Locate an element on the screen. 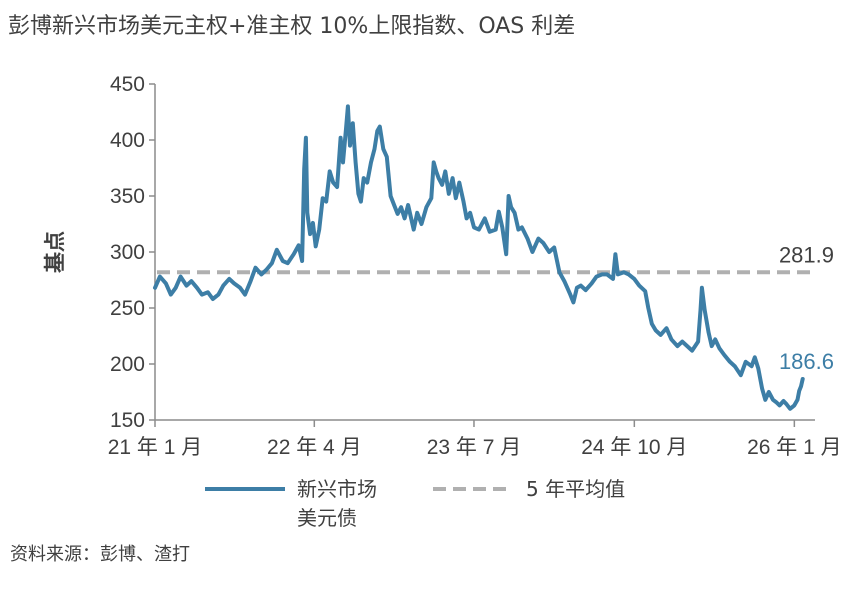  chart-labels: 281.9 186.6 is located at coordinates (806, 308).